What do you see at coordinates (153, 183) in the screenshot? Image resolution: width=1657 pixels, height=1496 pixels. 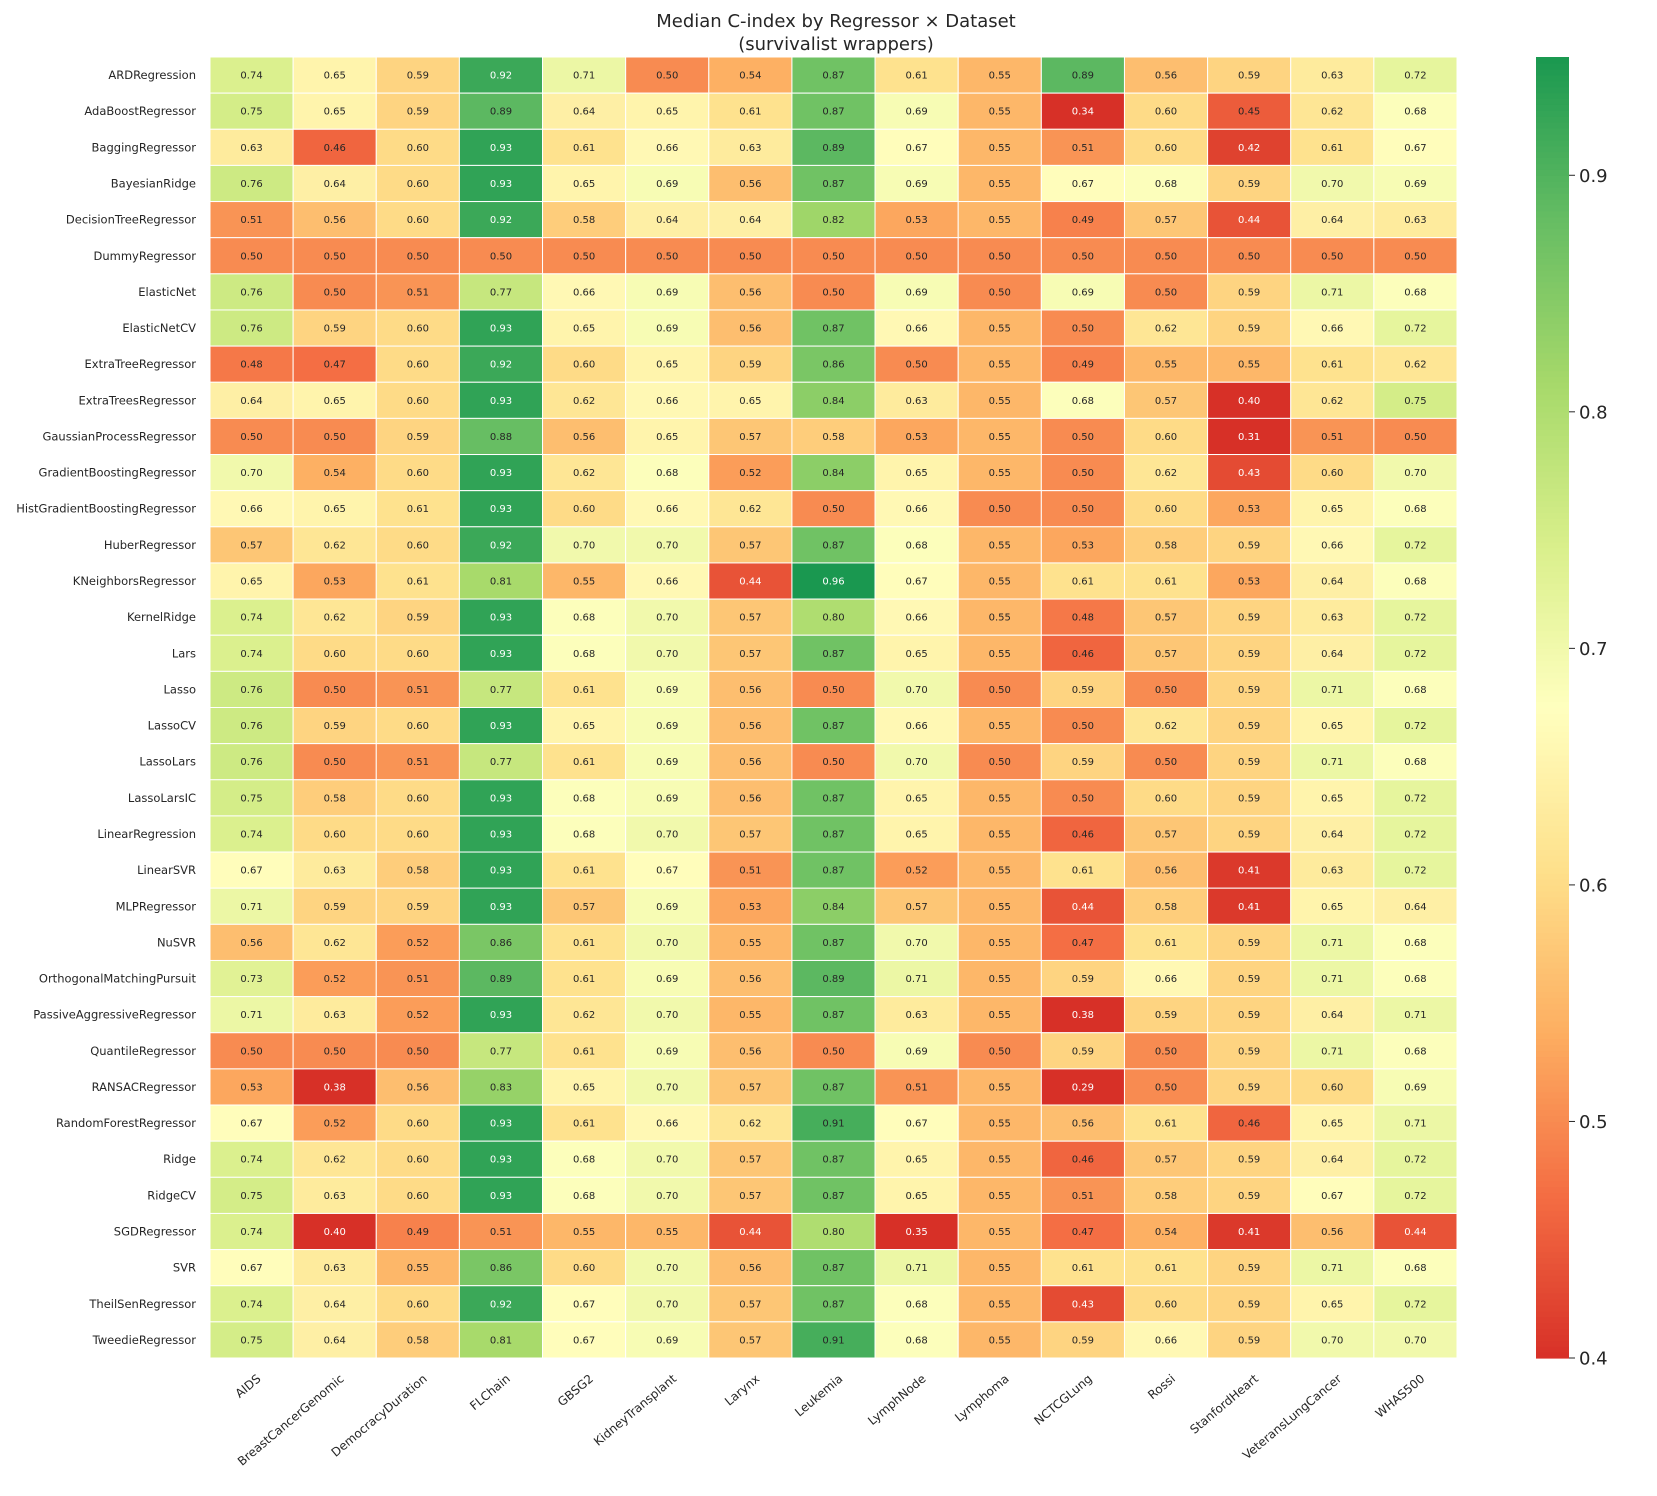 I see `row-label: BayesianRidge` at bounding box center [153, 183].